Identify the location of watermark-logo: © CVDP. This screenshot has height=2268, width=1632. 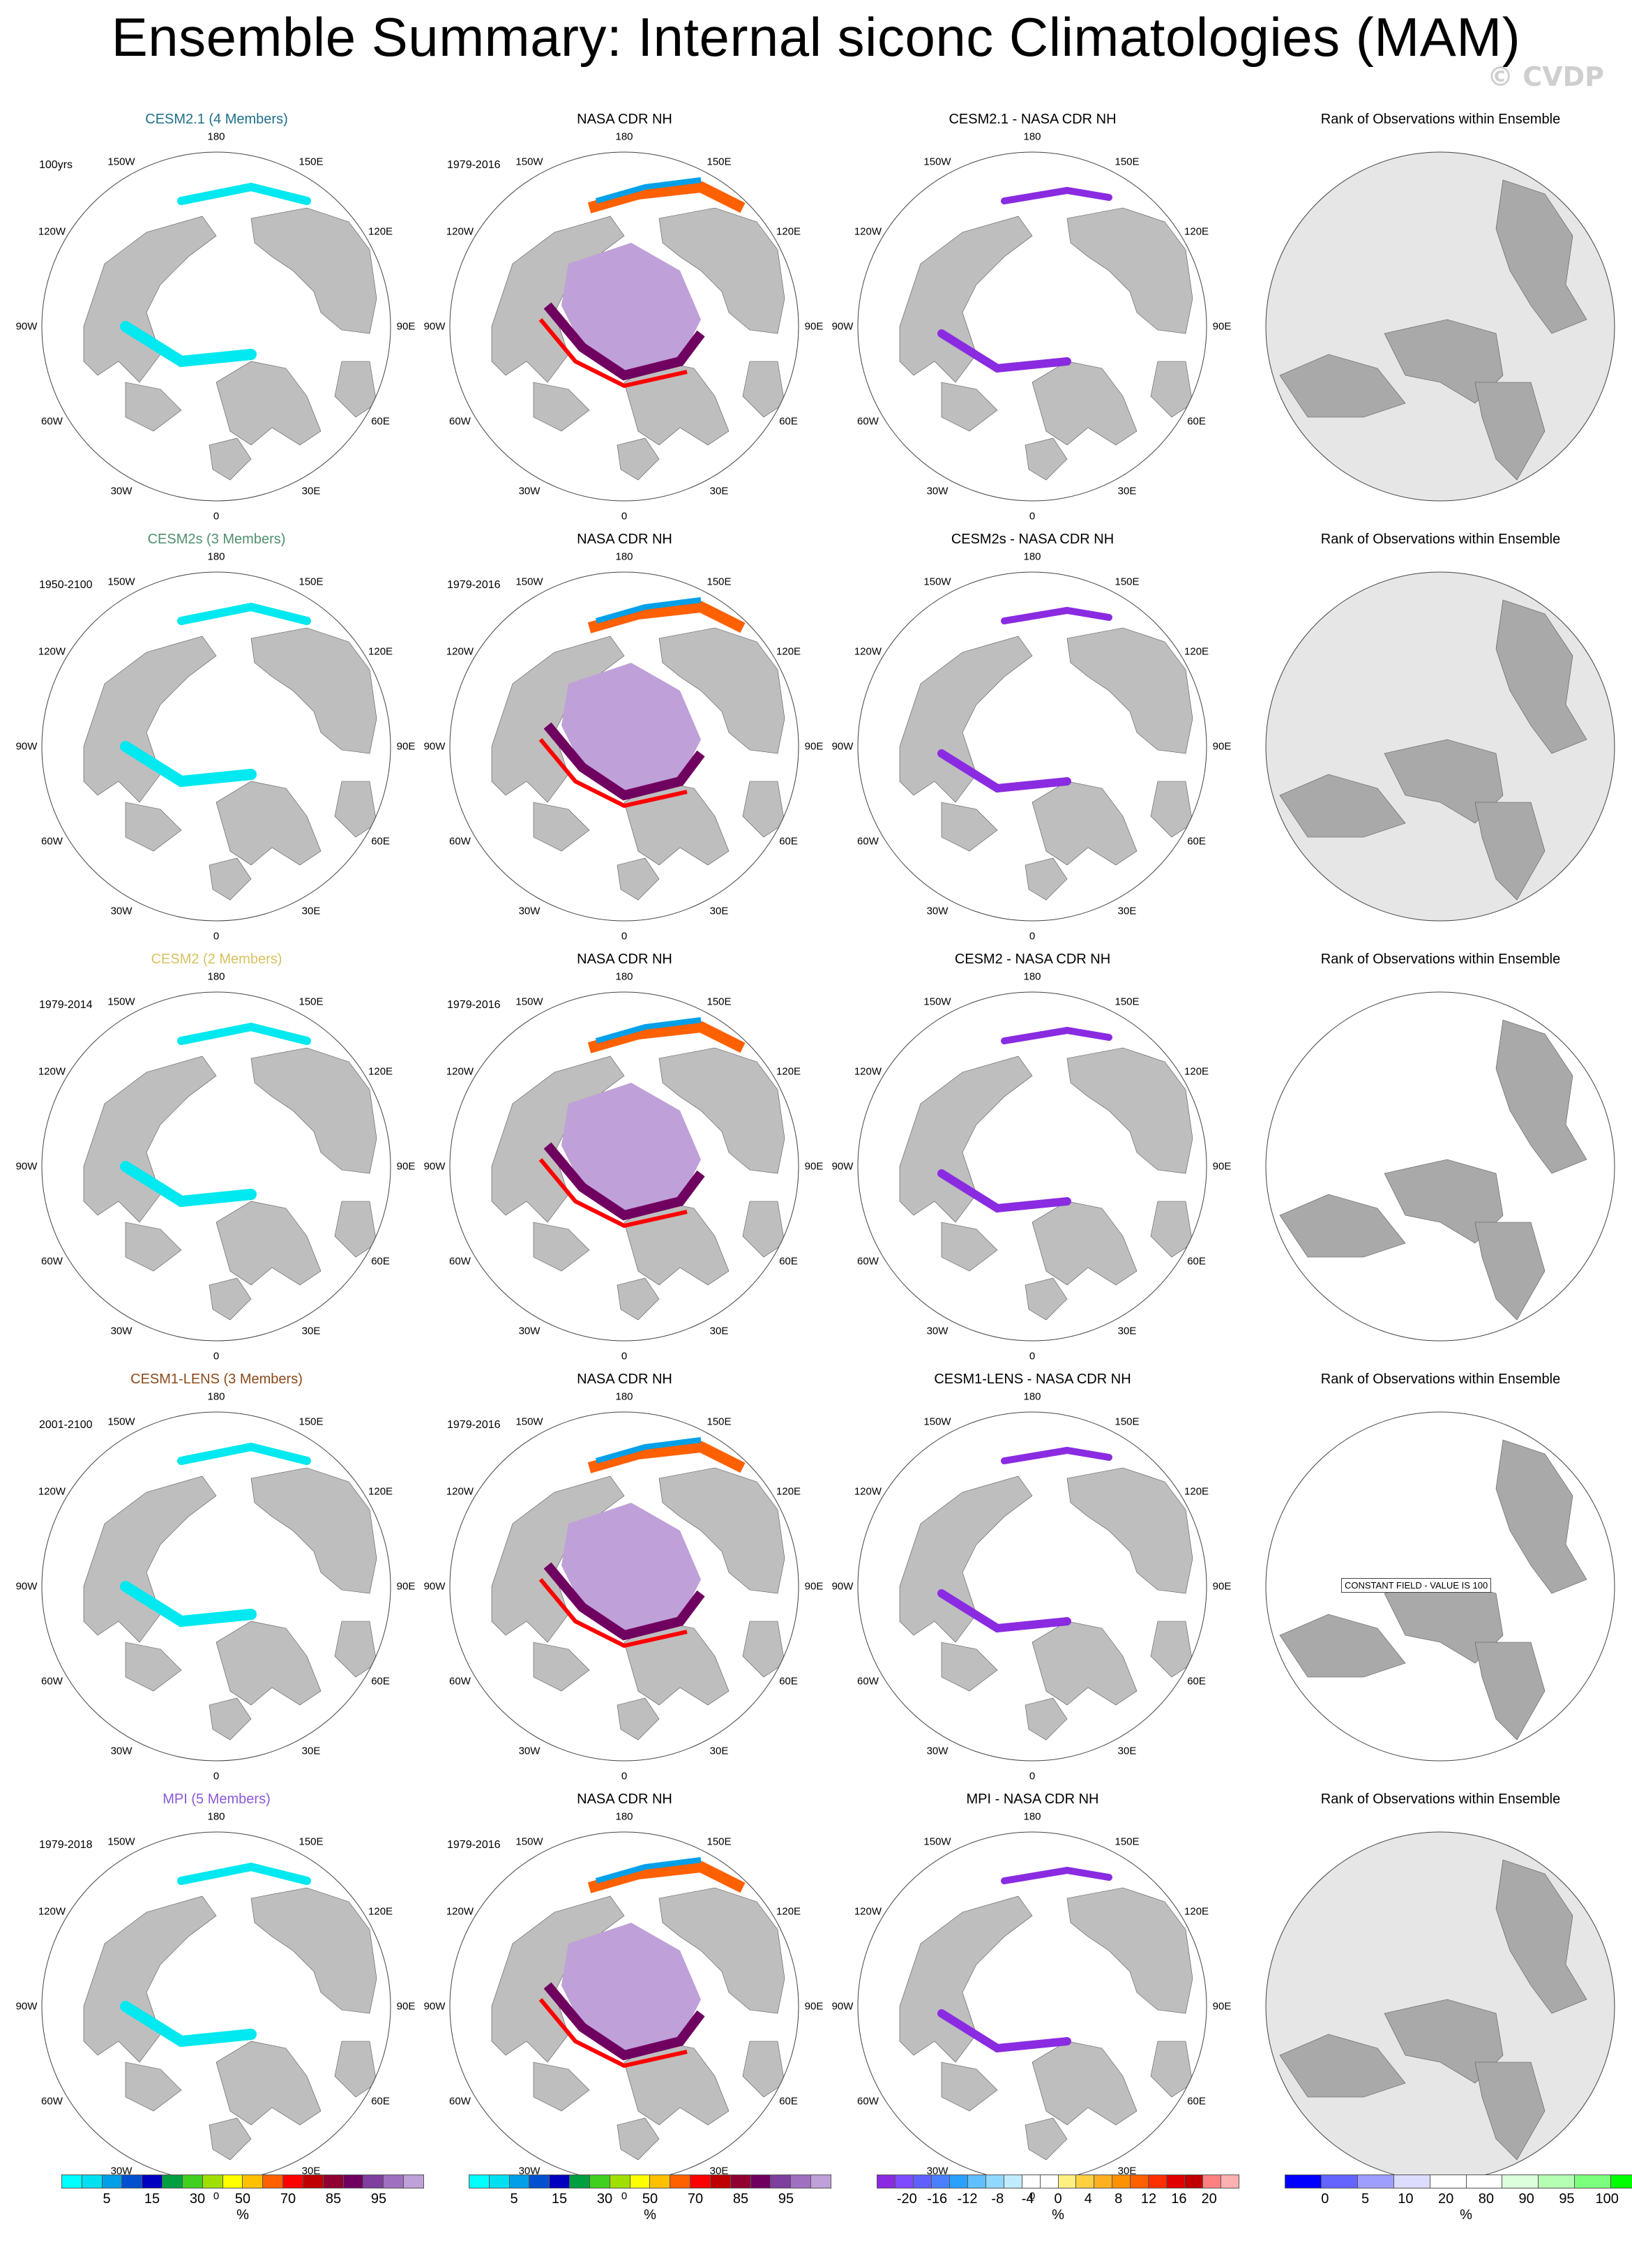
(1545, 76).